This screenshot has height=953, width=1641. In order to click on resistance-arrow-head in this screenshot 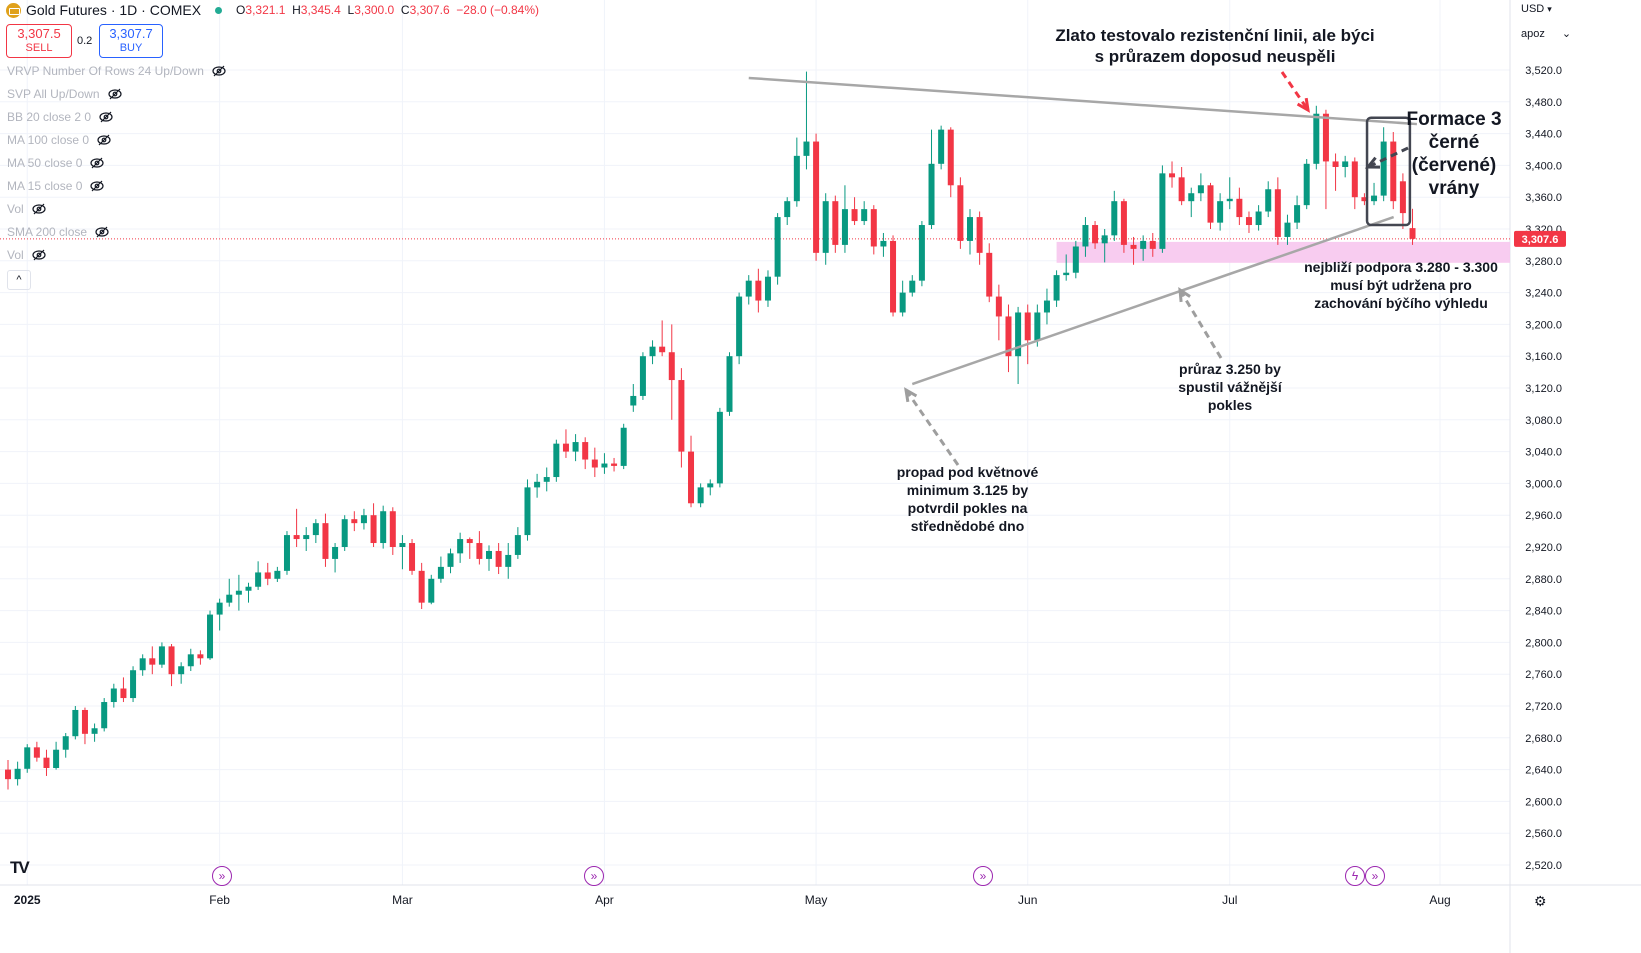, I will do `click(1303, 105)`.